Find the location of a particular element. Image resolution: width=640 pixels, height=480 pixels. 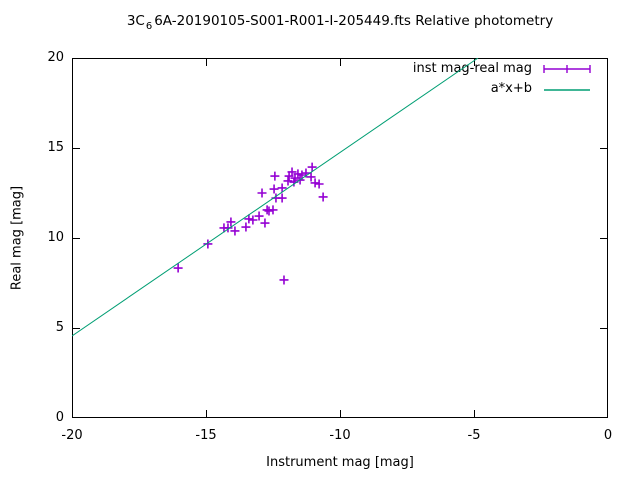

legend-label-fit-line: a*x+b is located at coordinates (511, 88).